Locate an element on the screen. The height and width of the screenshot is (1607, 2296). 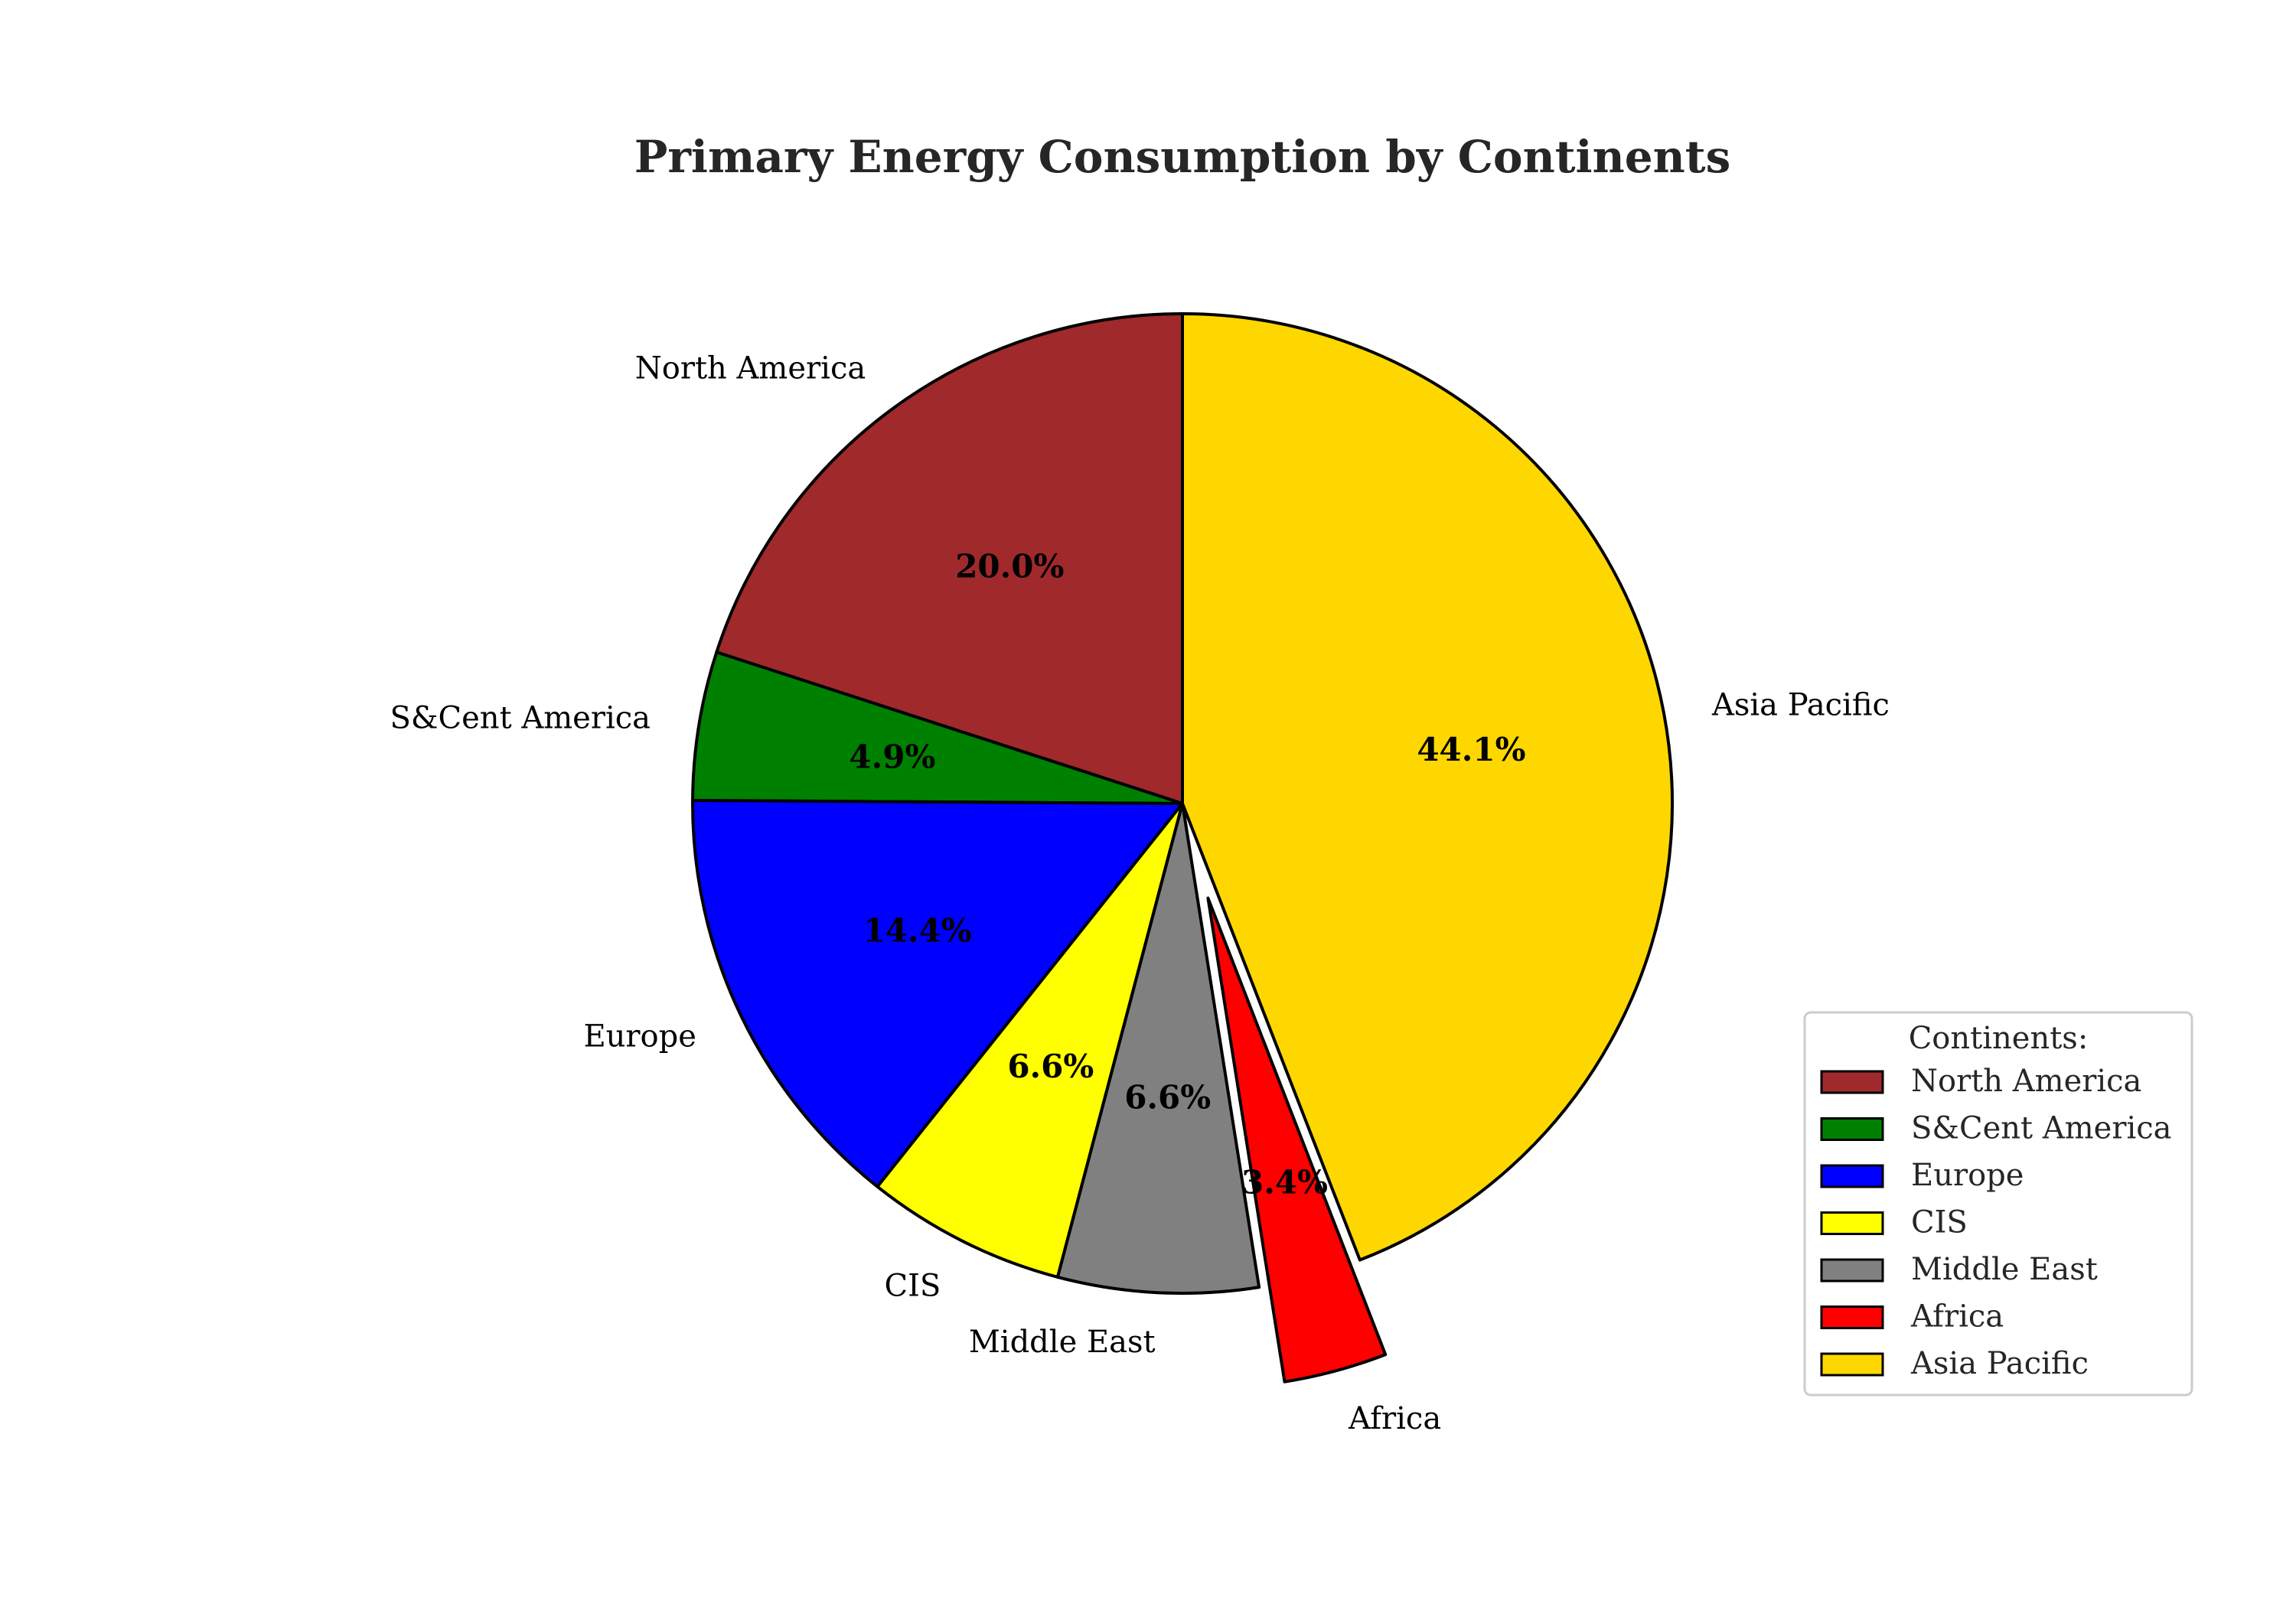
legend-swatch-africa is located at coordinates (1852, 1317).